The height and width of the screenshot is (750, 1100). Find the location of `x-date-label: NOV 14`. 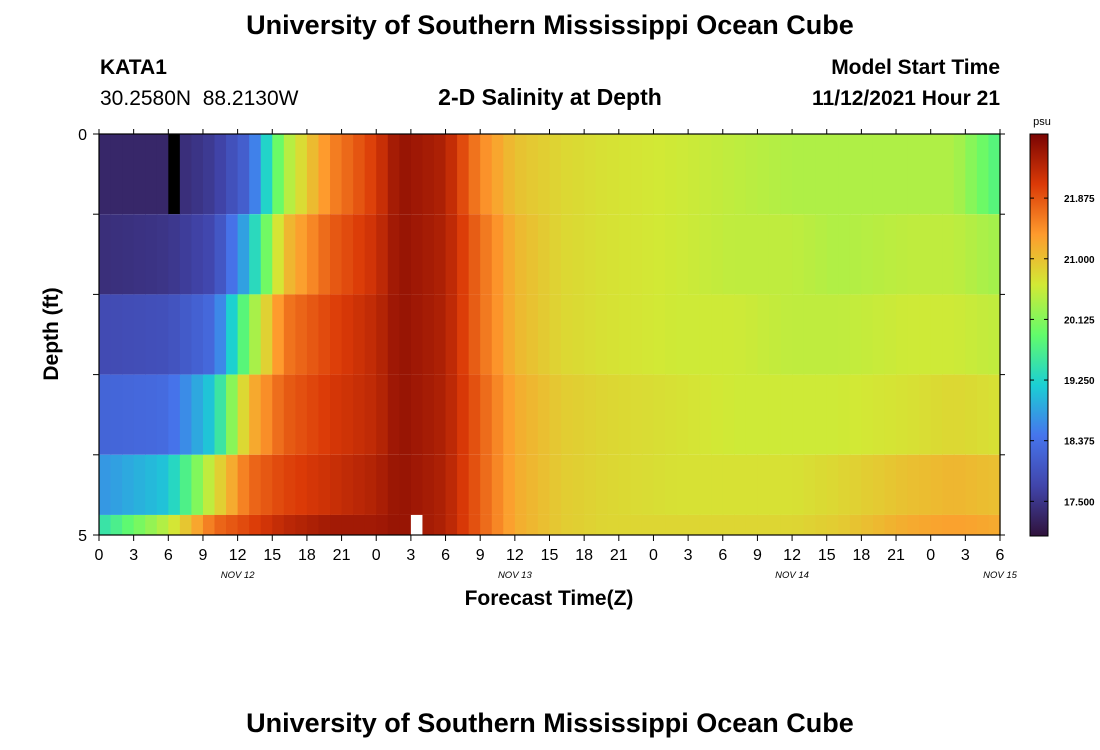

x-date-label: NOV 14 is located at coordinates (792, 575).